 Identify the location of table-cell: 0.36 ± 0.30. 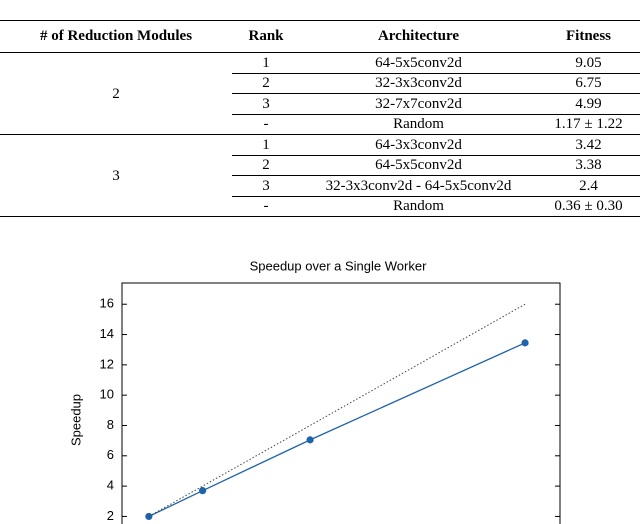
(588, 206).